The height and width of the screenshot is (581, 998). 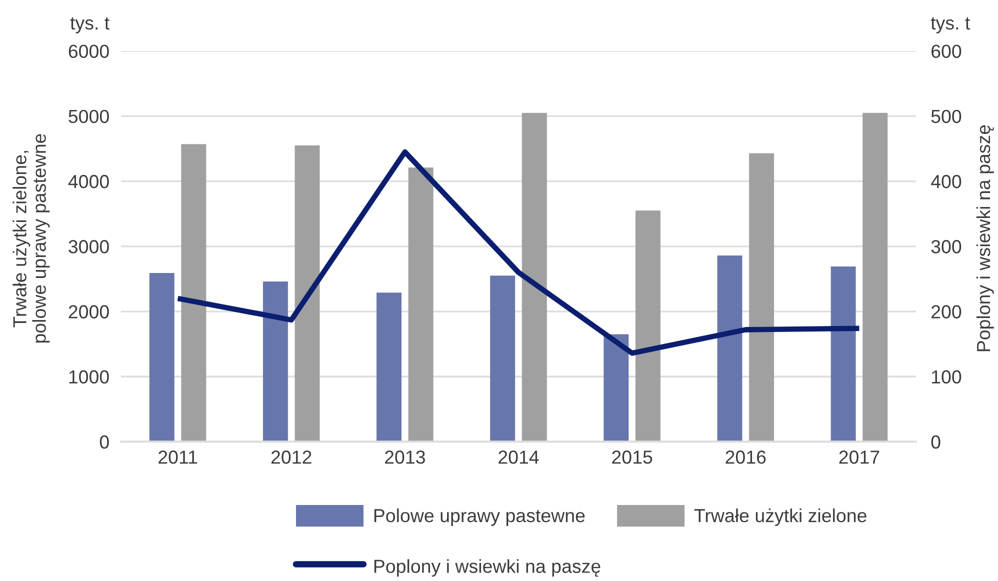 What do you see at coordinates (291, 457) in the screenshot?
I see `x-tick-label: 2012` at bounding box center [291, 457].